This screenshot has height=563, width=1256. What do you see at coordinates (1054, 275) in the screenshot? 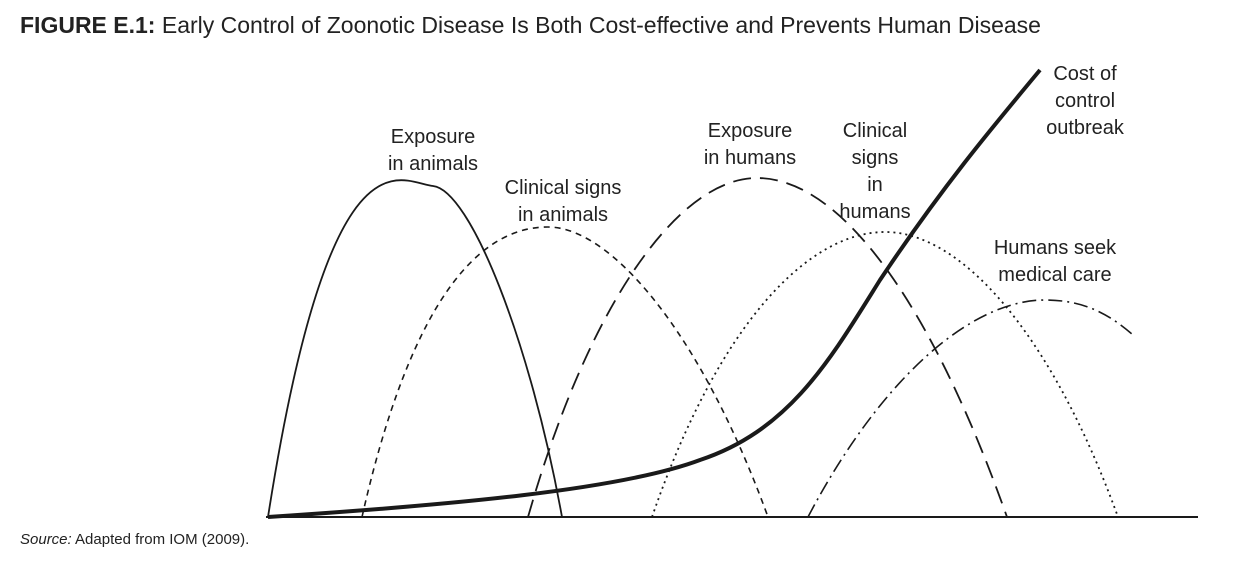
I see `curve-label: medical care` at bounding box center [1054, 275].